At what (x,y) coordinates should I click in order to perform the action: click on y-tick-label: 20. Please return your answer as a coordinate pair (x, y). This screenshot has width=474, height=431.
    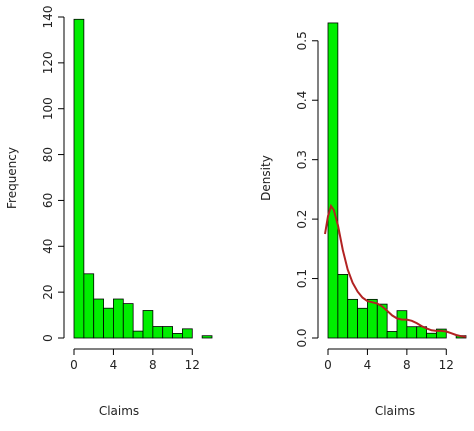
    Looking at the image, I should click on (48, 292).